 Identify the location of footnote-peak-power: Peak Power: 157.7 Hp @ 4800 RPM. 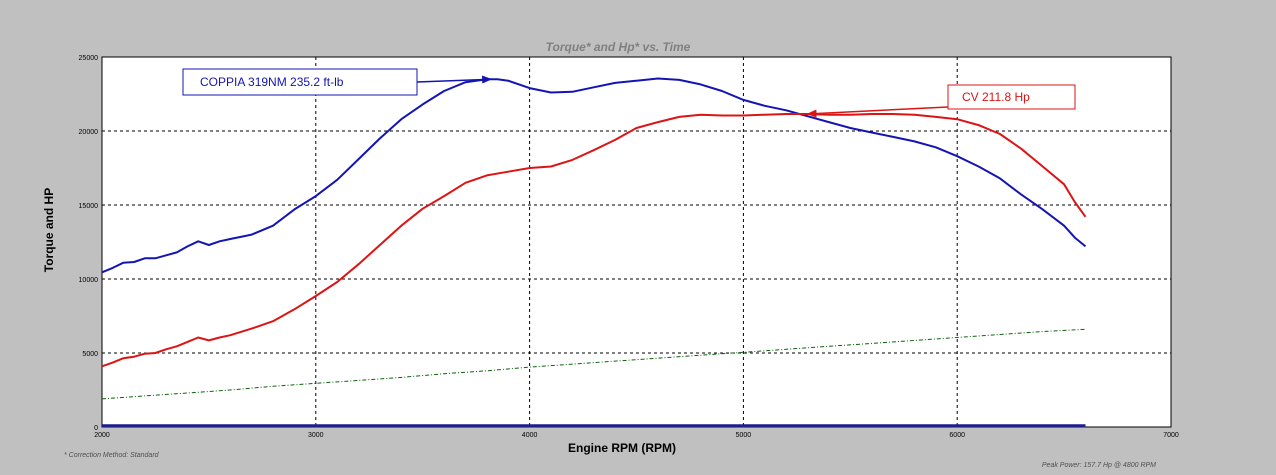
(1099, 465).